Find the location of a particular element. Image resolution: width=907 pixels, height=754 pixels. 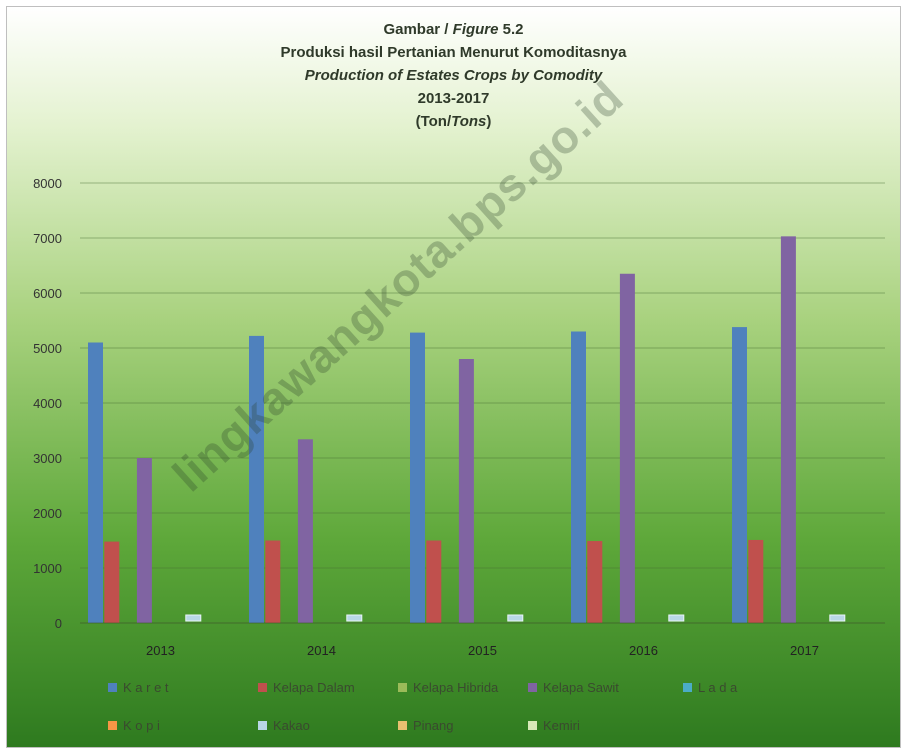

legend-label: Kakao is located at coordinates (291, 725).